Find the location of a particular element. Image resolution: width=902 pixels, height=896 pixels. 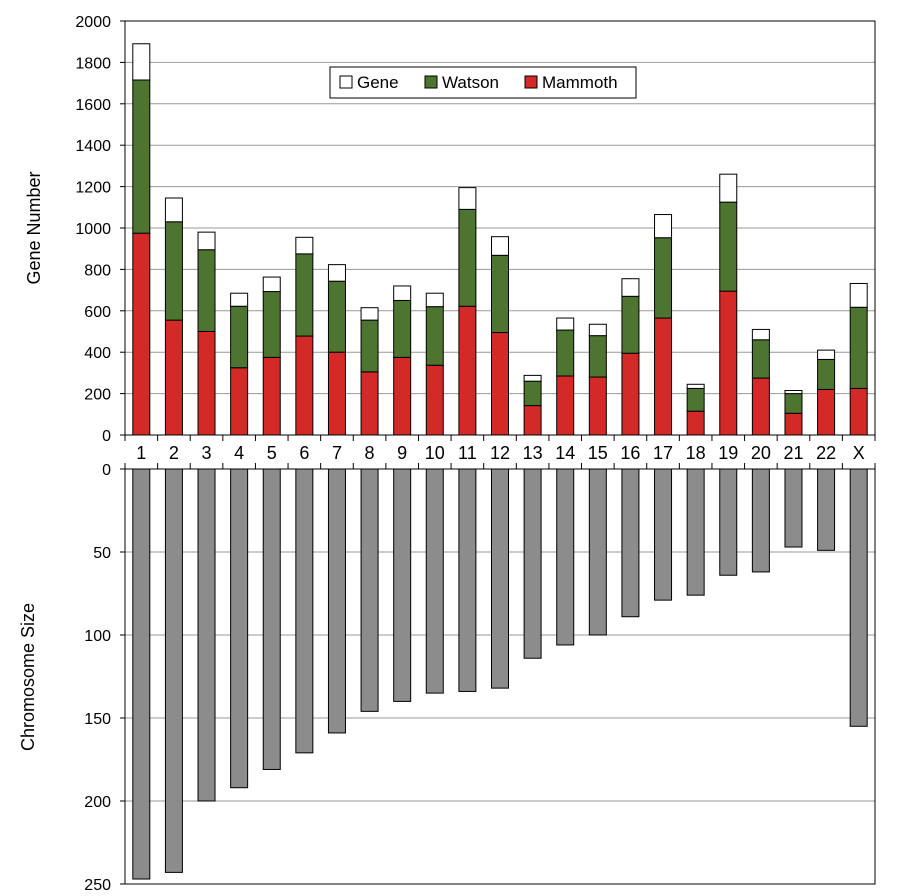

bottom-y-tick-label: 50 is located at coordinates (102, 553).